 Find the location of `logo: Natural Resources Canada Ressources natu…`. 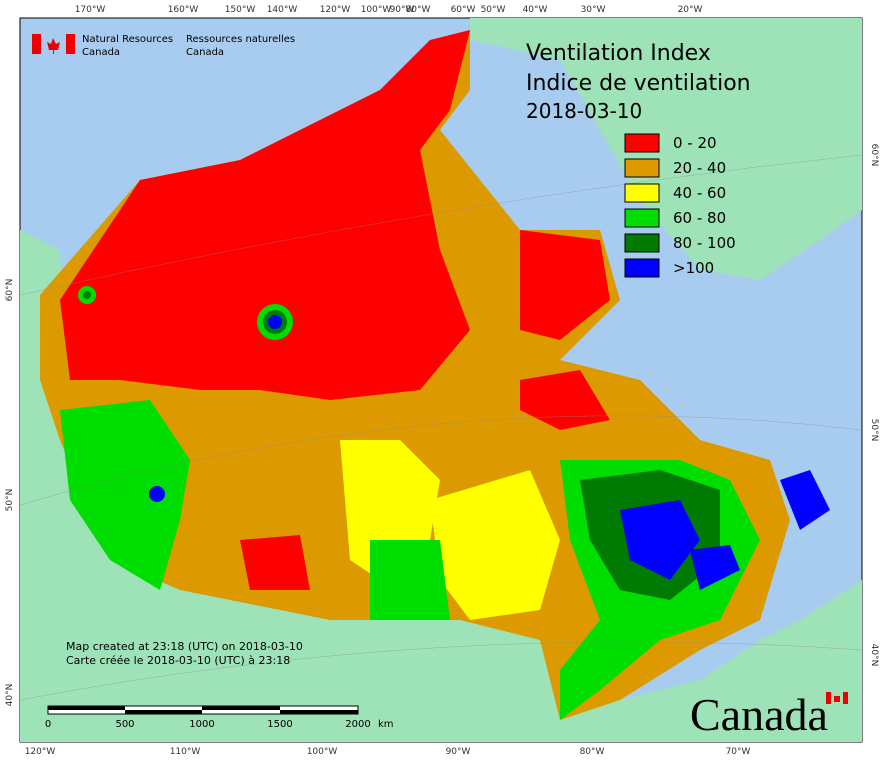

logo: Natural Resources Canada Ressources natu… is located at coordinates (163, 46).